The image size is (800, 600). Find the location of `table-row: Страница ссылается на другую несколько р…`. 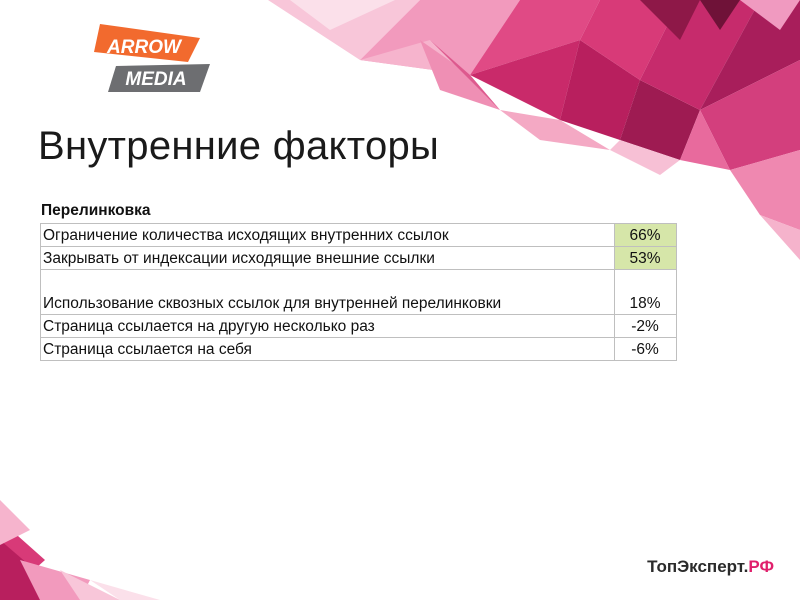

table-row: Страница ссылается на другую несколько р… is located at coordinates (358, 326).